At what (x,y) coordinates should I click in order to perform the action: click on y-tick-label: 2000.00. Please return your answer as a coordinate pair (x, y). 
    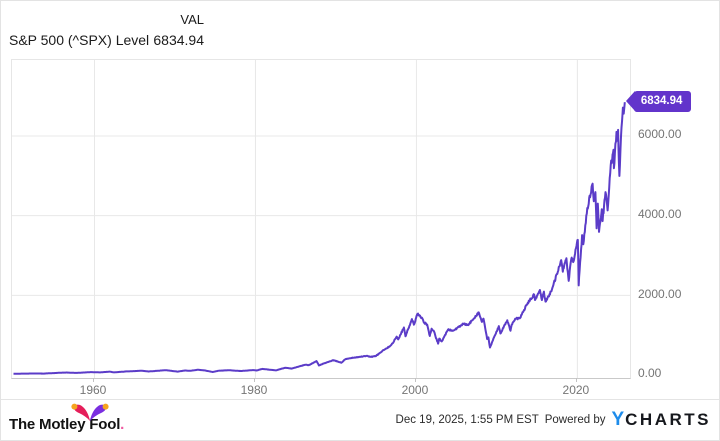
    Looking at the image, I should click on (660, 293).